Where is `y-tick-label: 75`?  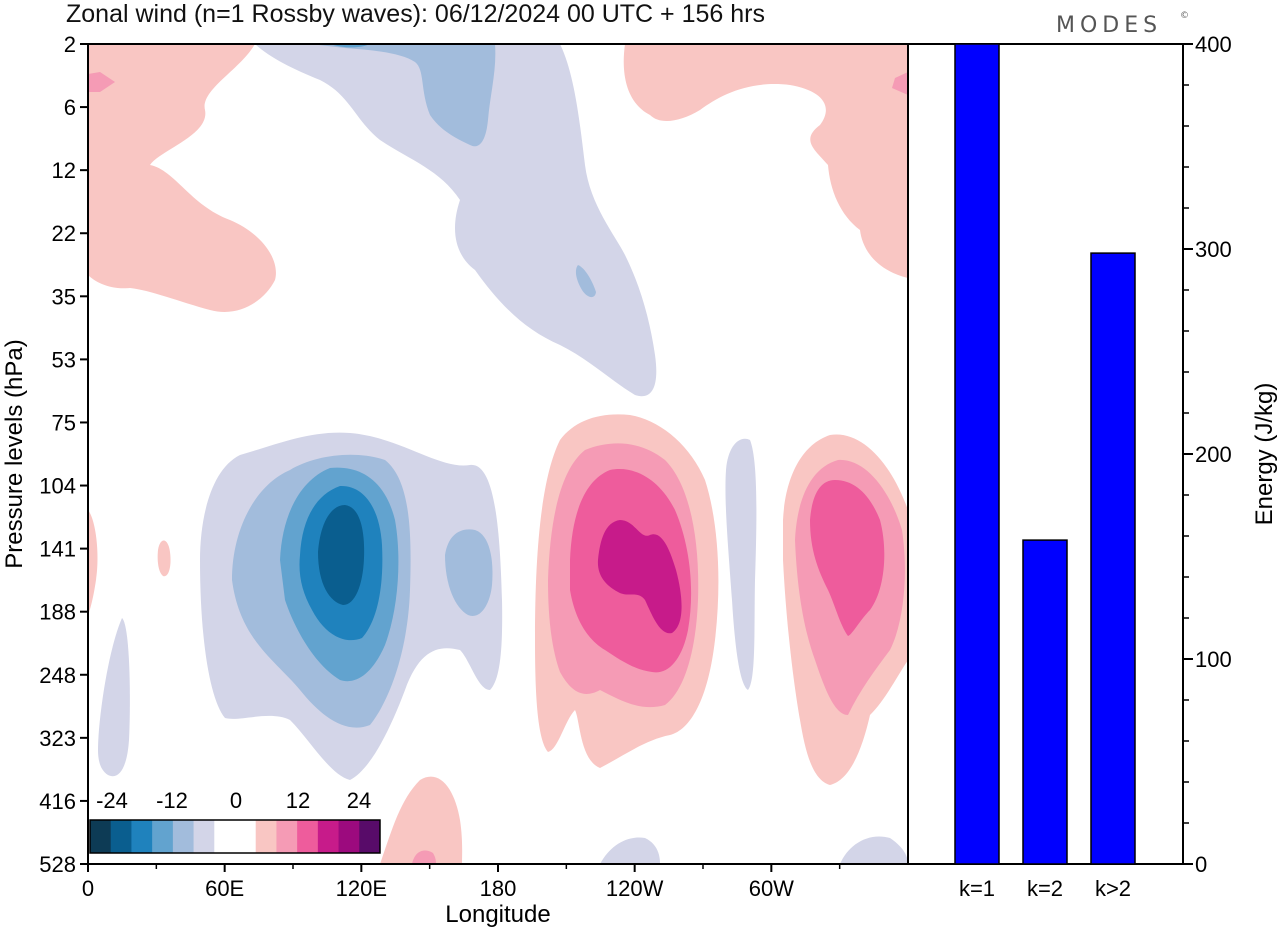 y-tick-label: 75 is located at coordinates (64, 422).